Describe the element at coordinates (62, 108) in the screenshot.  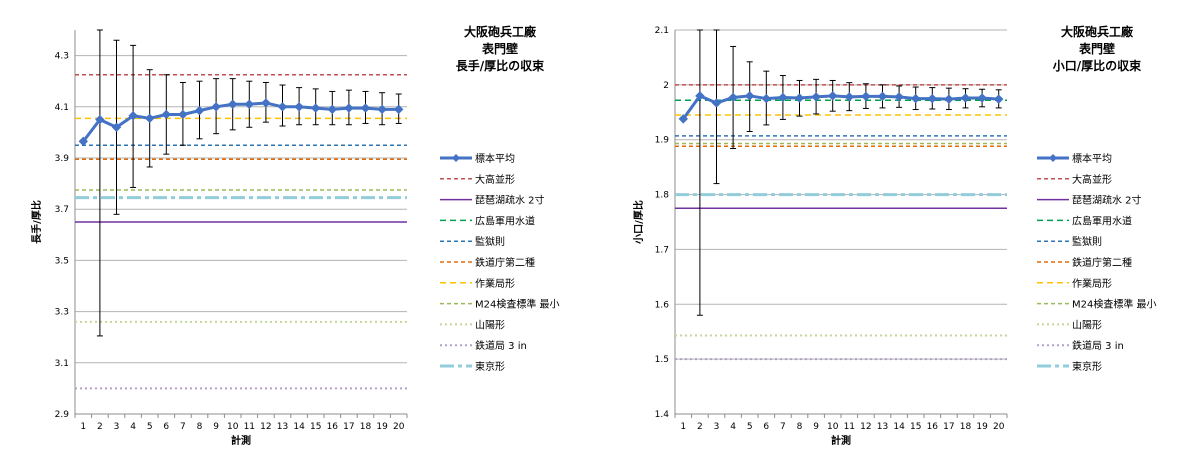
I see `y-tick-label: 4.1` at that location.